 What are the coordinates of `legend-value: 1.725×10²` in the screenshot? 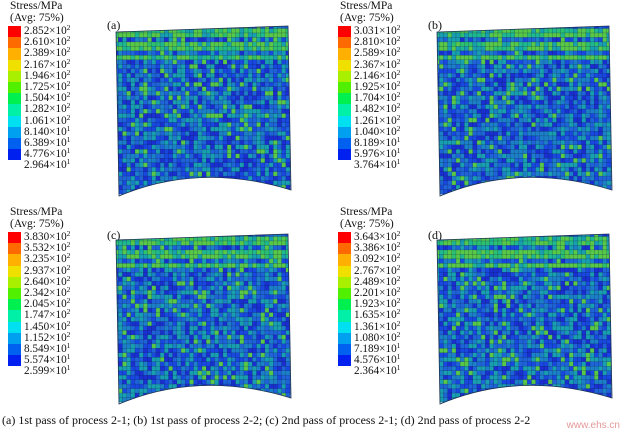 It's located at (47, 85).